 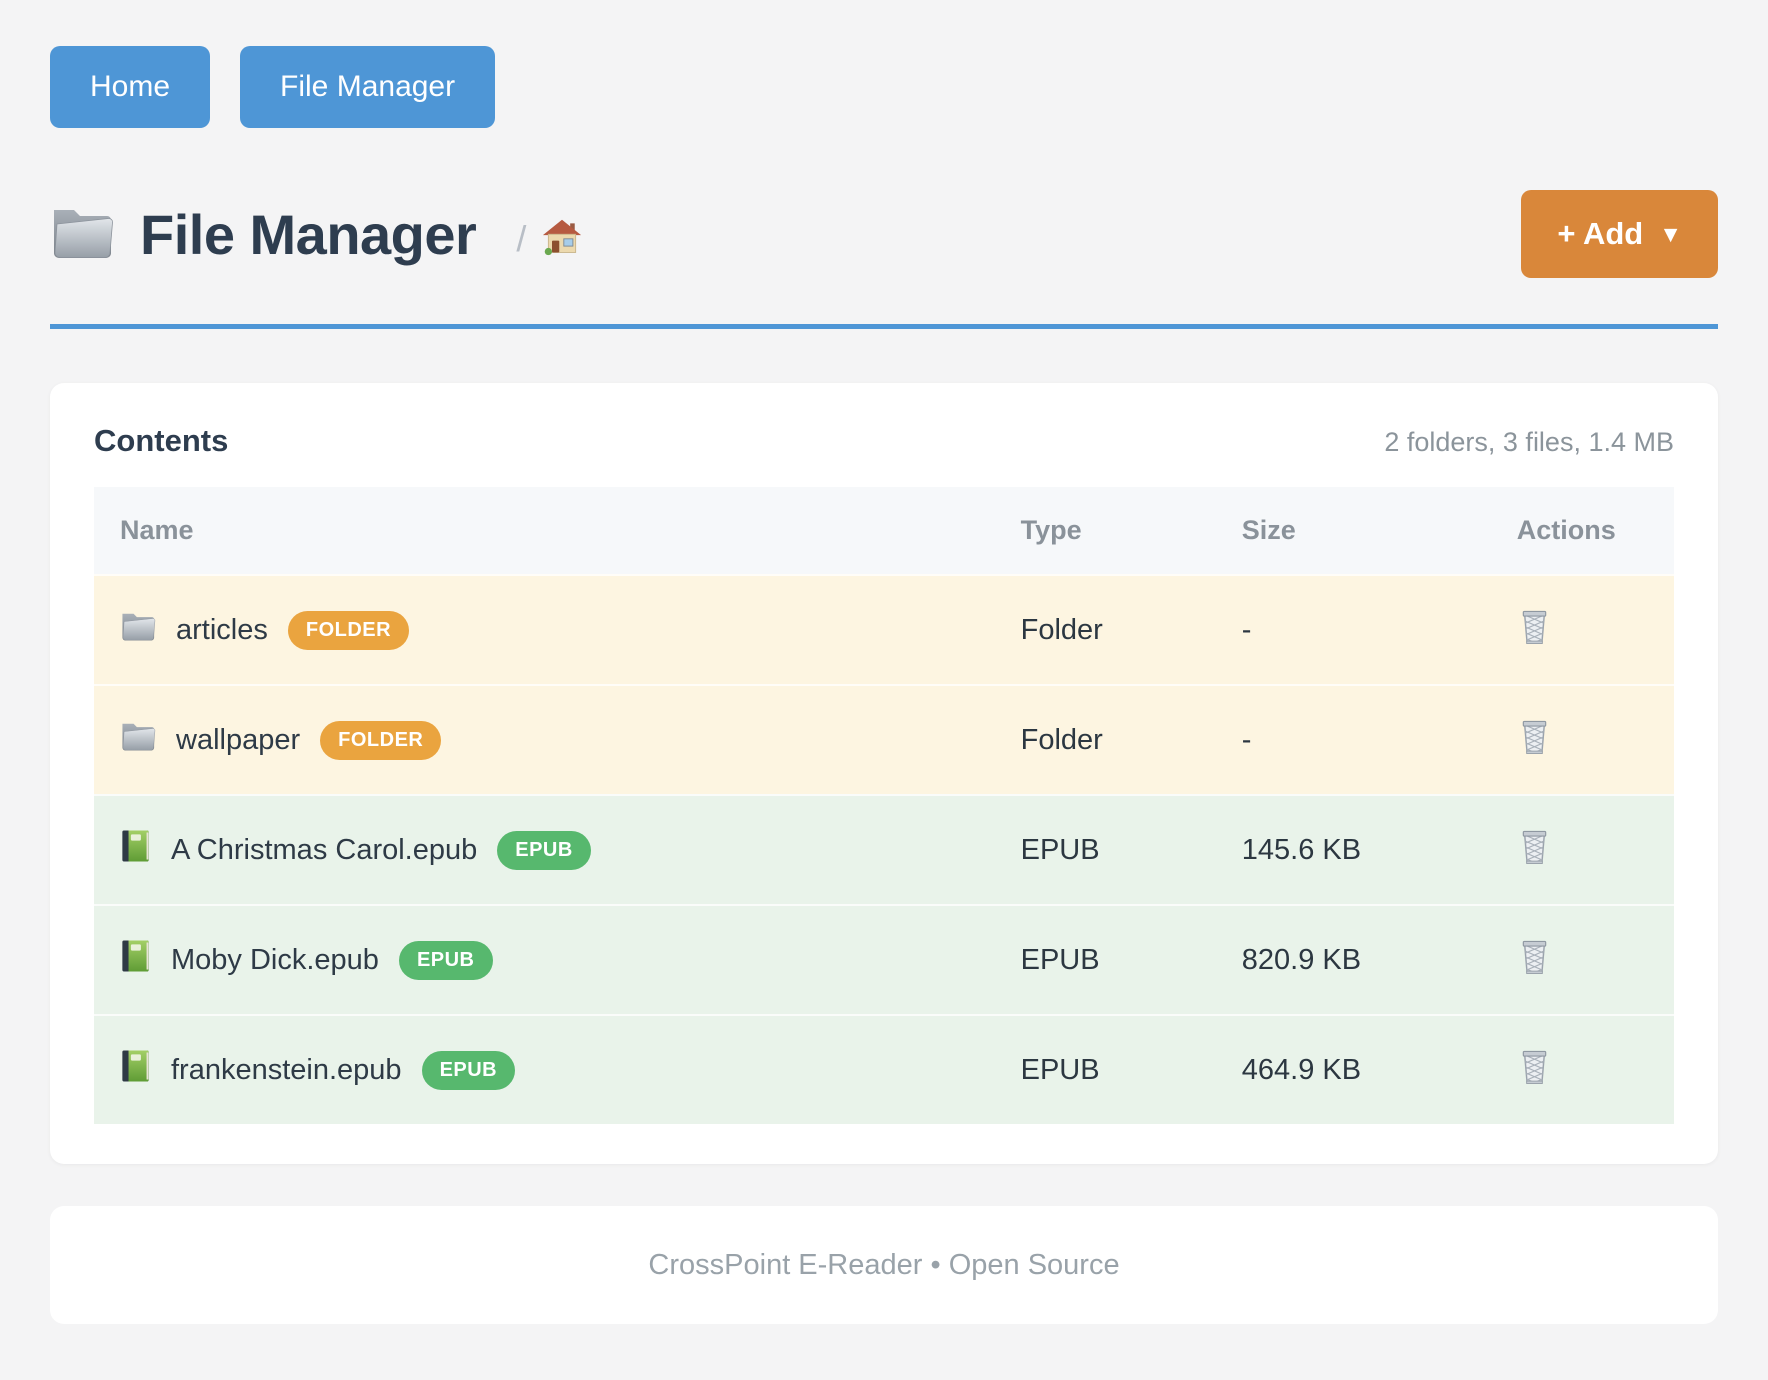 I want to click on table-row: articles FOLDER Folder -, so click(x=884, y=629).